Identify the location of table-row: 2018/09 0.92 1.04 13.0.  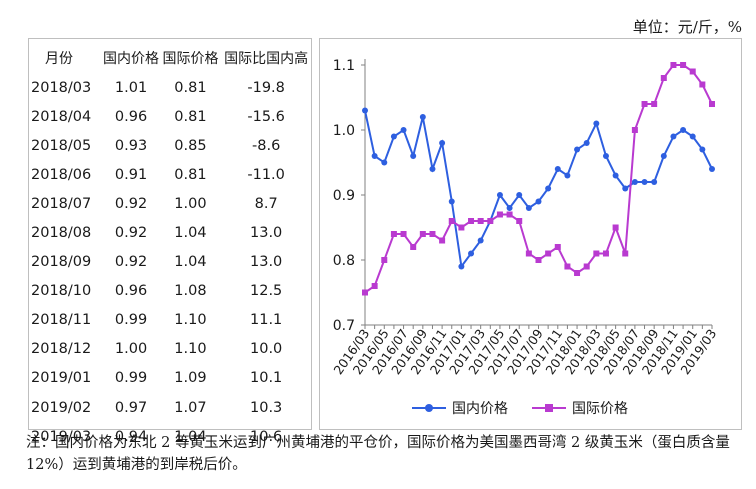
(170, 262).